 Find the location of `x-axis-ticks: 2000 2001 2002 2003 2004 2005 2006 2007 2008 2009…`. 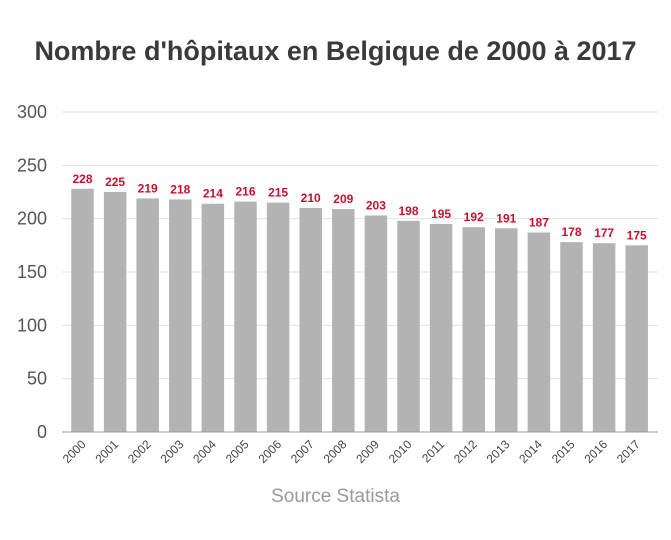

x-axis-ticks: 2000 2001 2002 2003 2004 2005 2006 2007 2008 2009… is located at coordinates (351, 451).